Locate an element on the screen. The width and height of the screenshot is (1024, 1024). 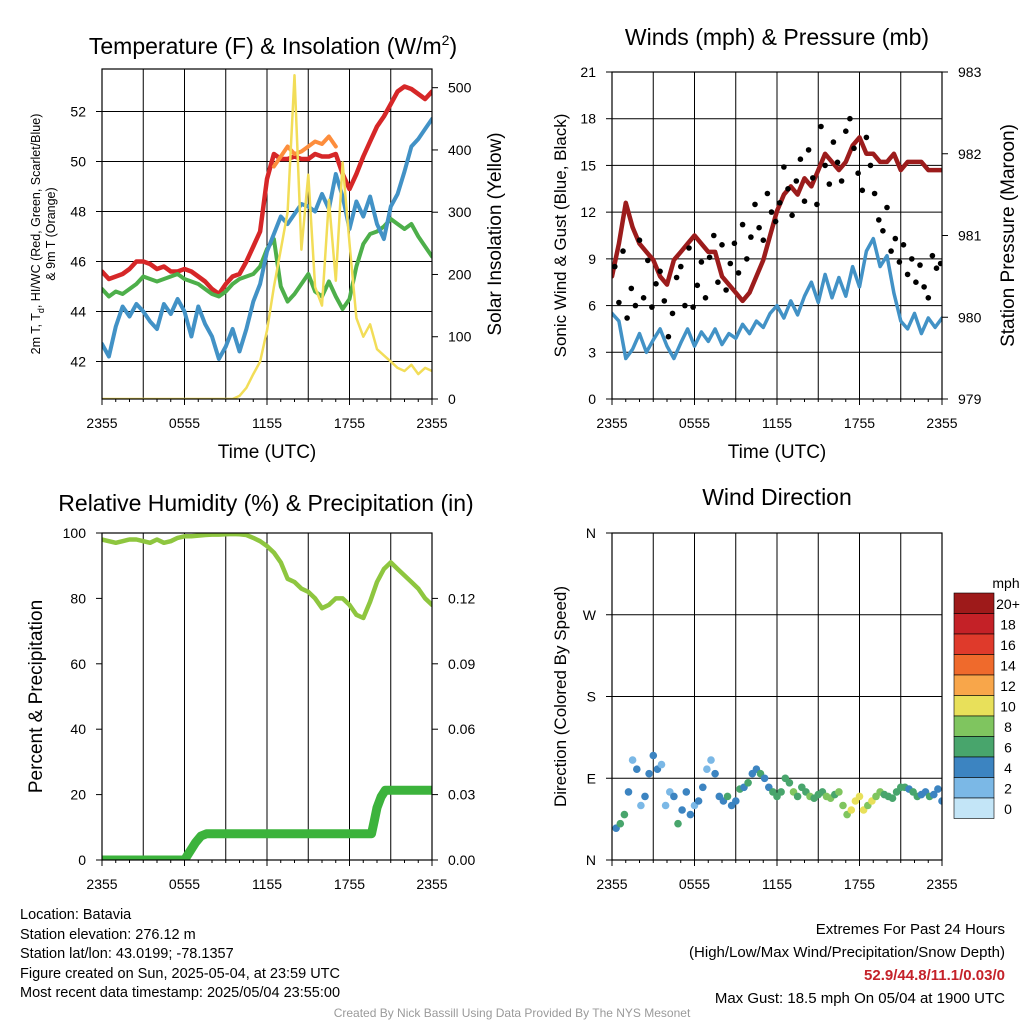
rh-data is located at coordinates (267, 696).